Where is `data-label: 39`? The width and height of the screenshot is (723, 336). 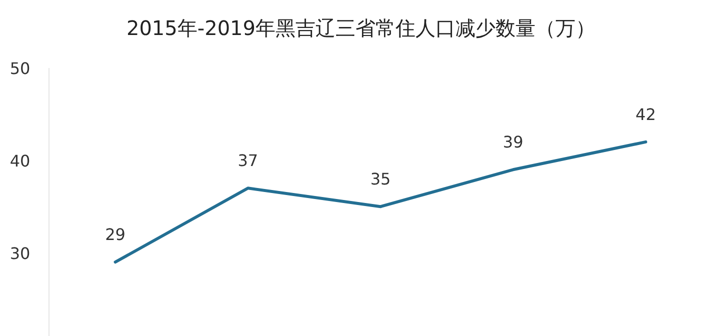 data-label: 39 is located at coordinates (513, 142).